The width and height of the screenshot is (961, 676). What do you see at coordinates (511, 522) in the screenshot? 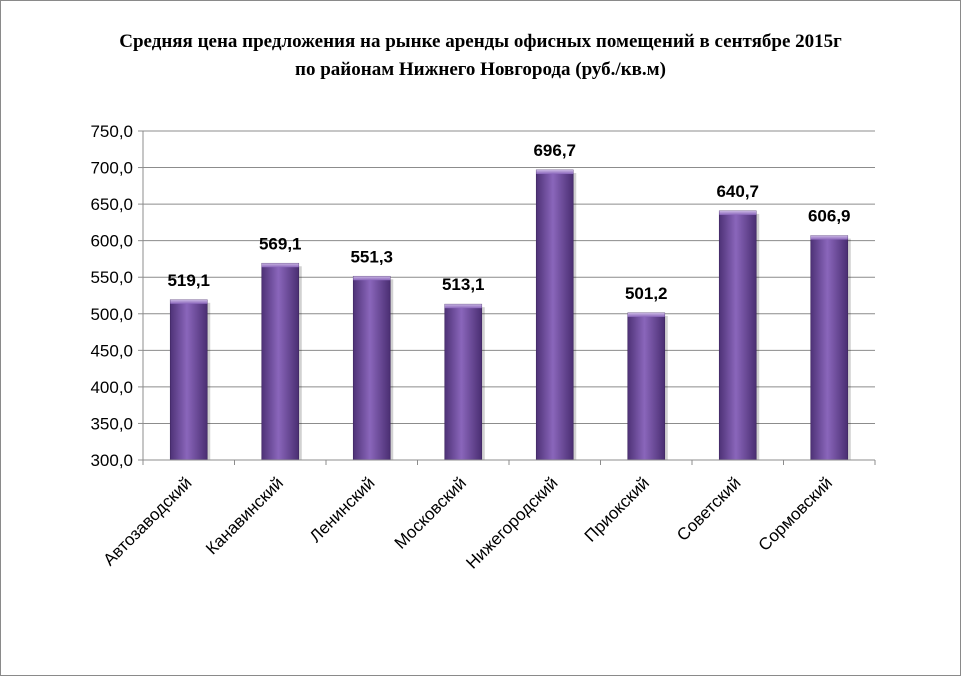
I see `category-label: Нижегородский` at bounding box center [511, 522].